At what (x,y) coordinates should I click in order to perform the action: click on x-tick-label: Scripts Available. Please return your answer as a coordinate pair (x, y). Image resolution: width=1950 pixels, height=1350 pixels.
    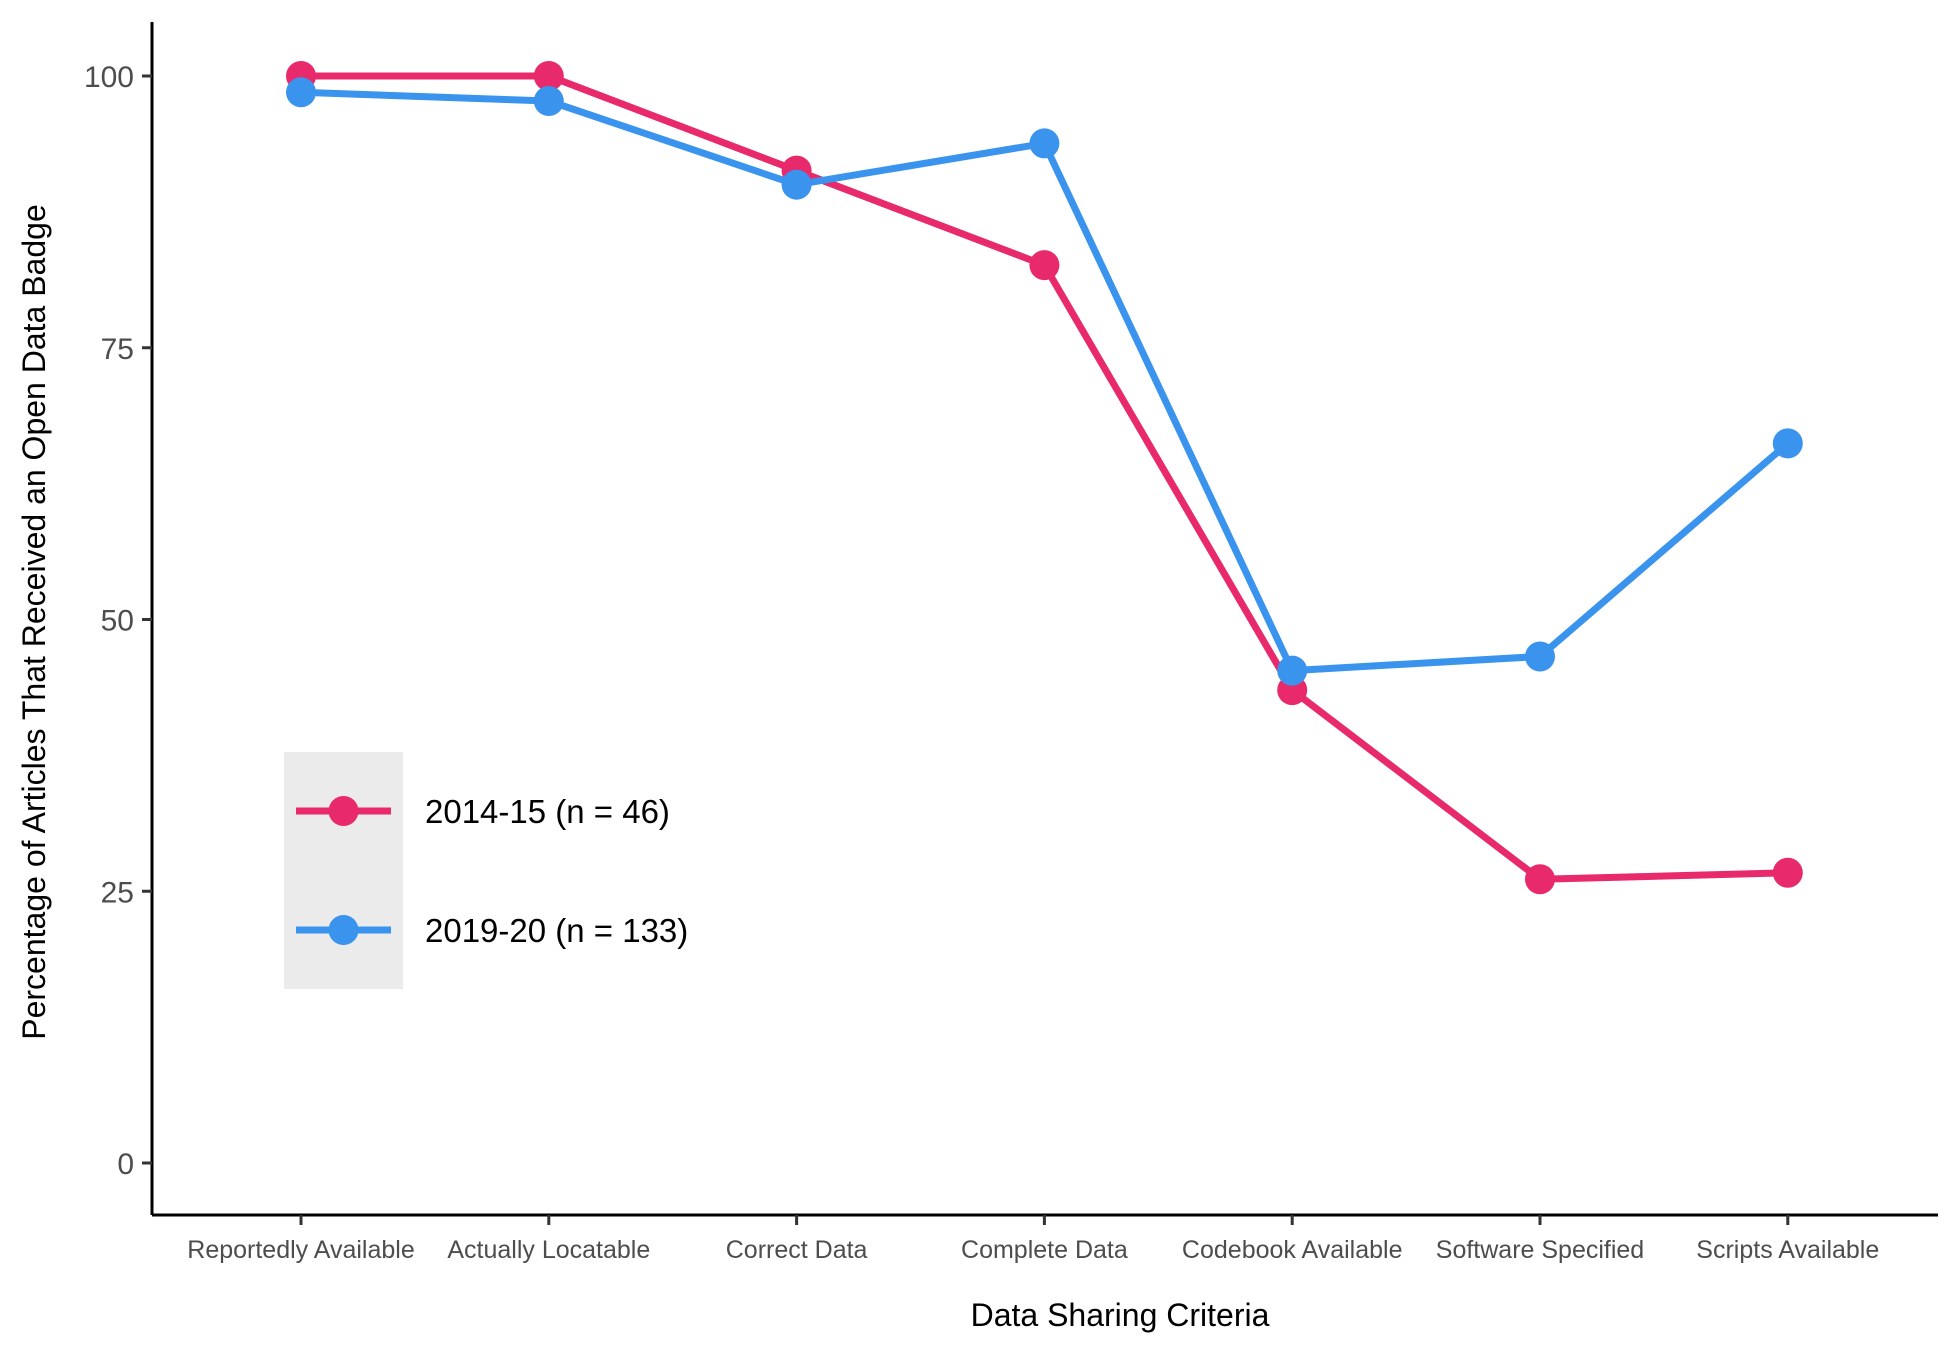
    Looking at the image, I should click on (1787, 1250).